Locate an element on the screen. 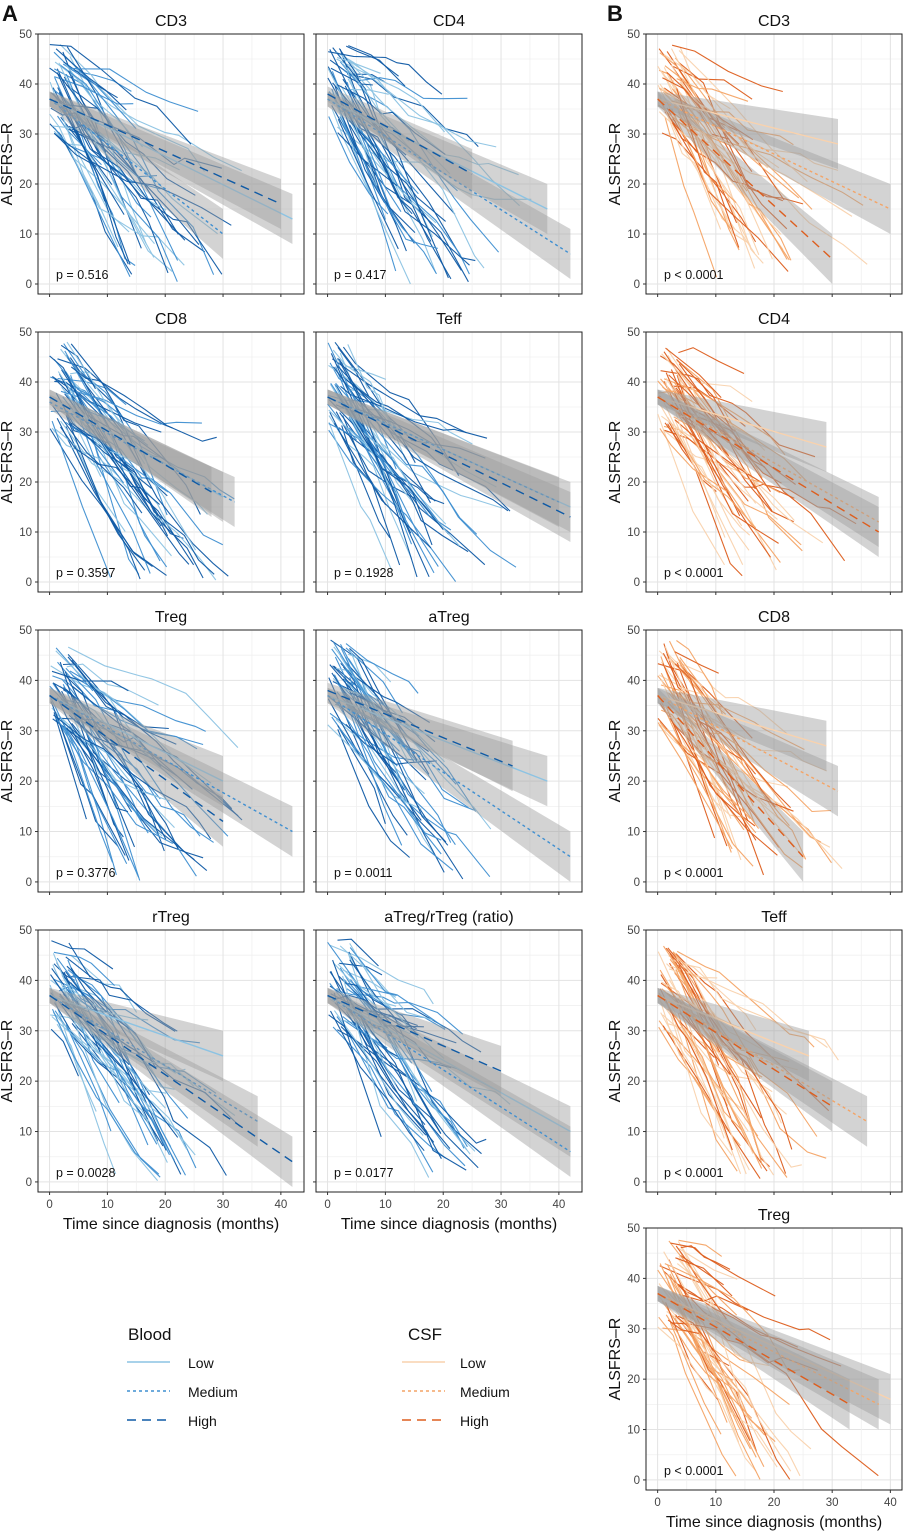 This screenshot has height=1536, width=909. y-tick-label: 40 is located at coordinates (633, 681).